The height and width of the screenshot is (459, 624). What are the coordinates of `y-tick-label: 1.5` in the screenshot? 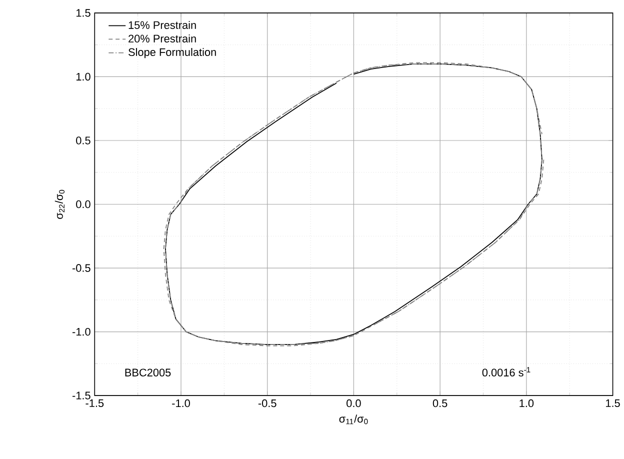 It's located at (83, 12).